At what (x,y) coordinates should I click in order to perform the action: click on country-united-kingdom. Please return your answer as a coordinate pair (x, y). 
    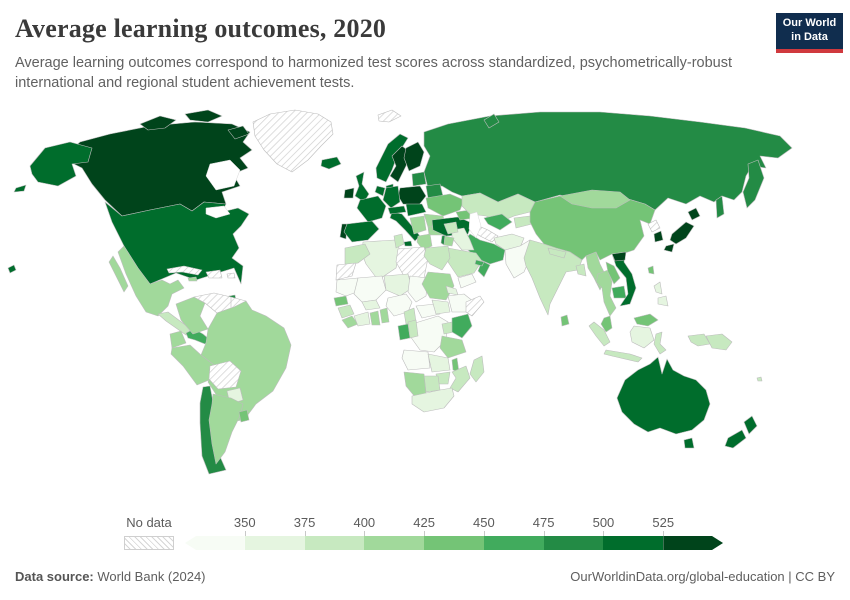
    Looking at the image, I should click on (362, 187).